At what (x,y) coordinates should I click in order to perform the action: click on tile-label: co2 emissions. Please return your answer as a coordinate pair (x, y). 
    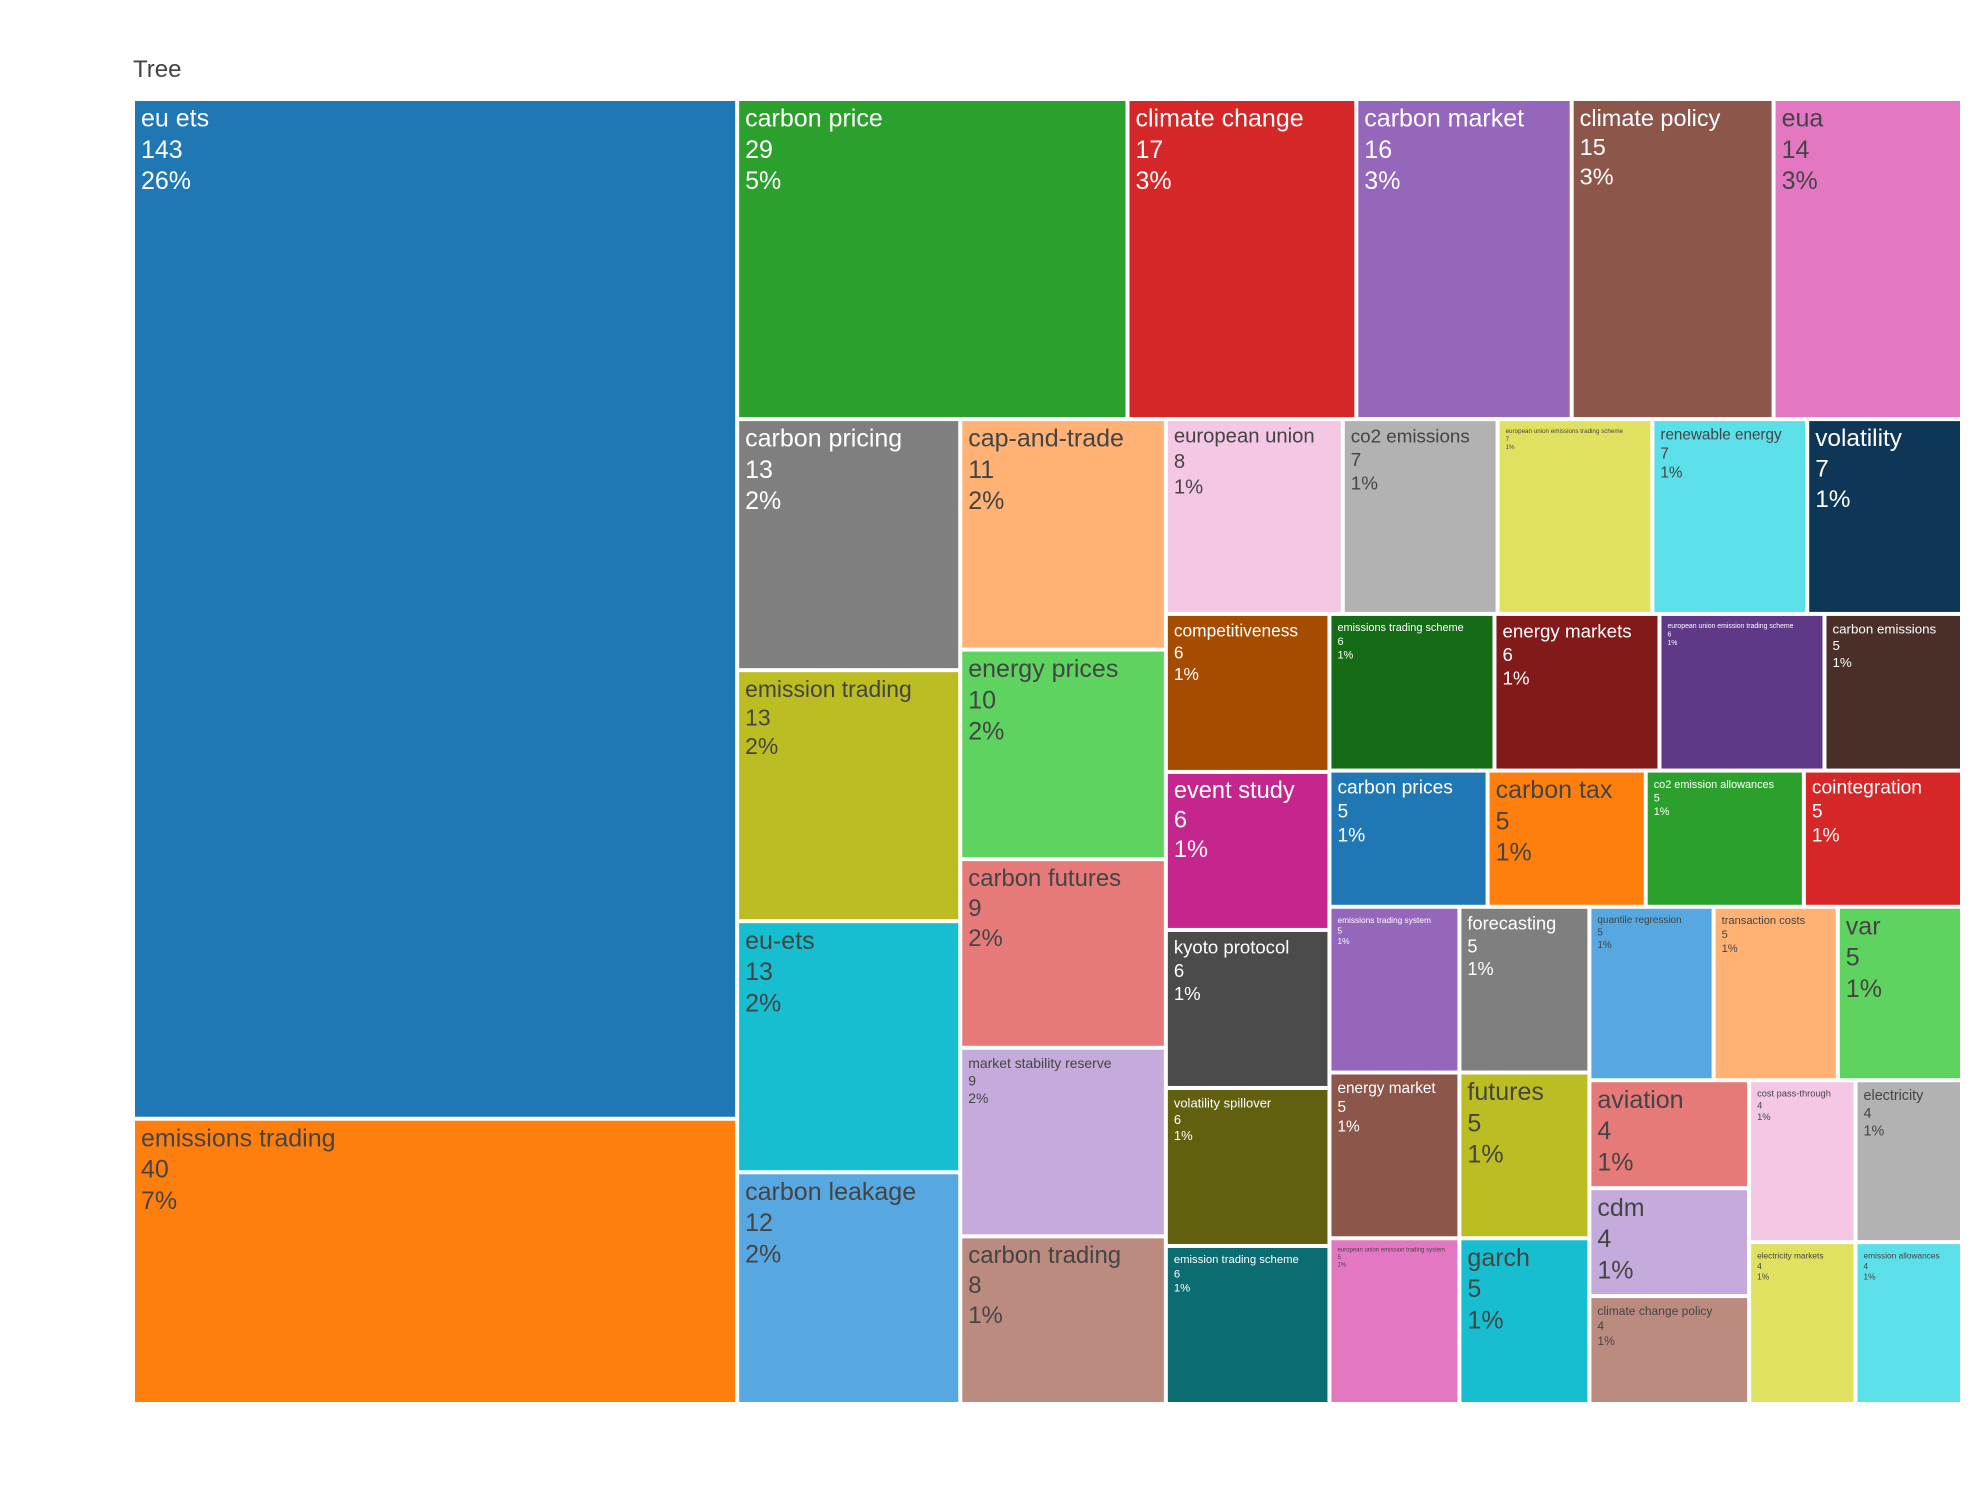
    Looking at the image, I should click on (1410, 436).